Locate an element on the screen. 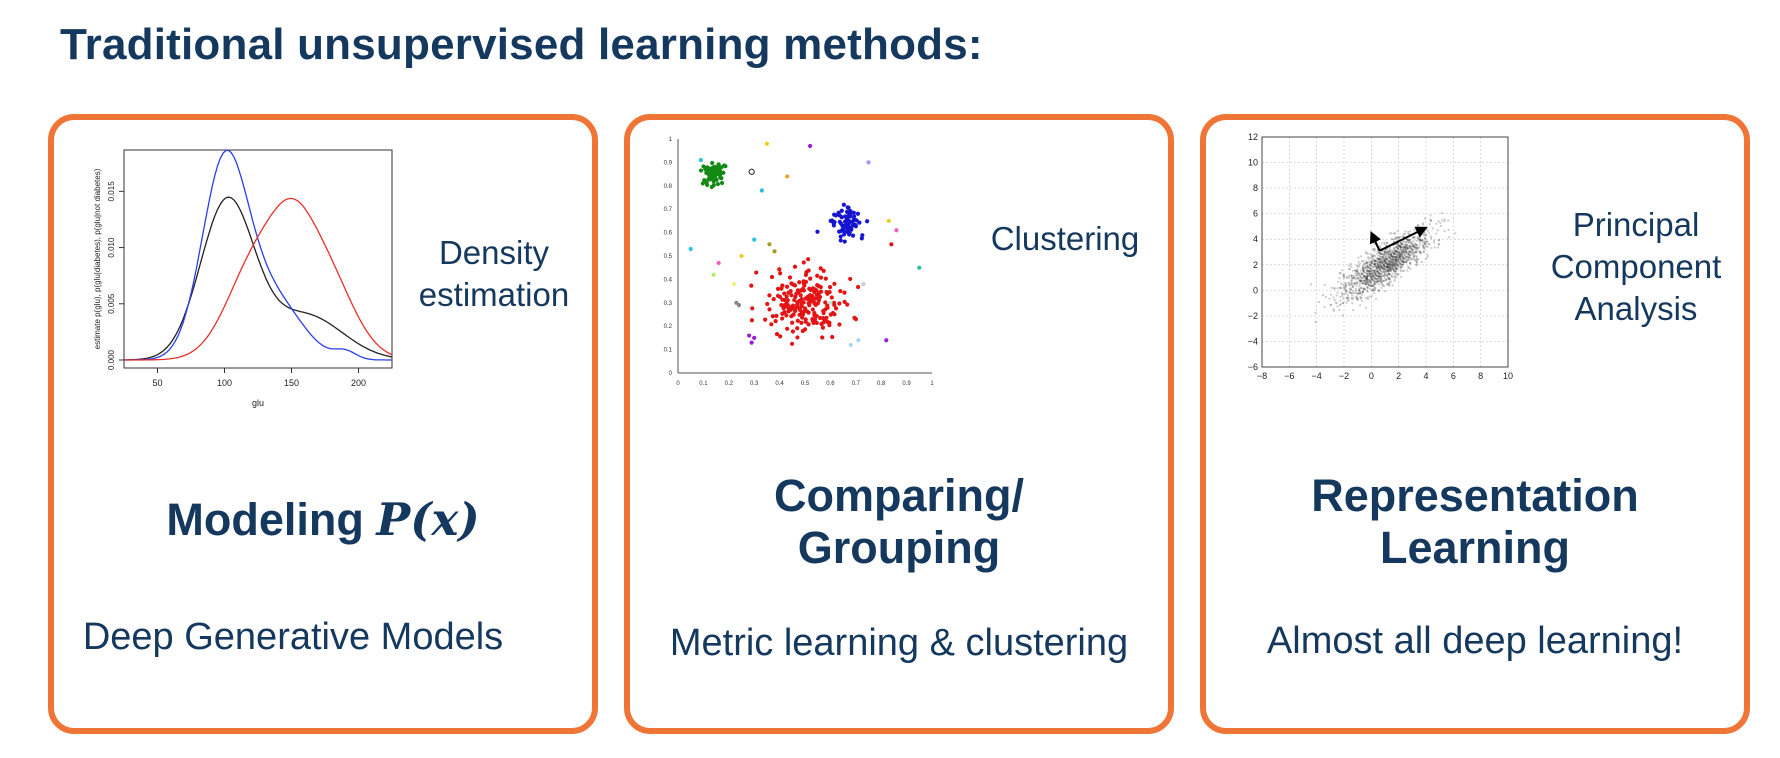 The height and width of the screenshot is (758, 1780). x-tick-label: 10 is located at coordinates (1508, 376).